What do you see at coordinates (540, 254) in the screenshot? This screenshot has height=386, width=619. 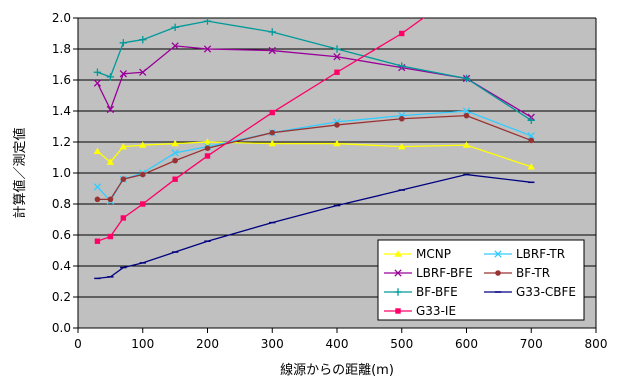 I see `legend-label: LBRF-TR` at bounding box center [540, 254].